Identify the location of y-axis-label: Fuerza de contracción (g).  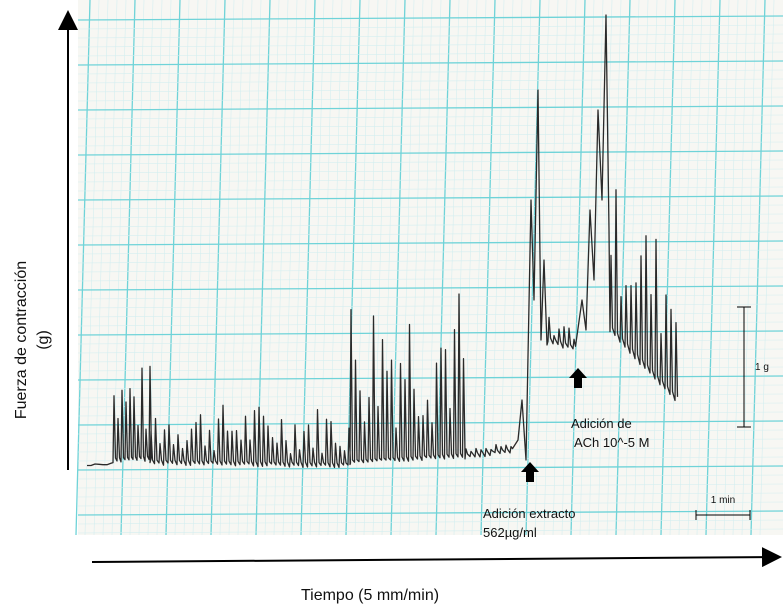
(32, 340).